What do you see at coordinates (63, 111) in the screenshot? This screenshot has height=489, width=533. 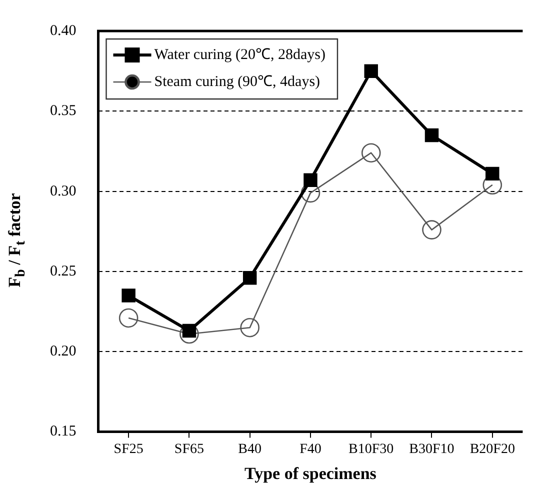 I see `y-tick-label: 0.35` at bounding box center [63, 111].